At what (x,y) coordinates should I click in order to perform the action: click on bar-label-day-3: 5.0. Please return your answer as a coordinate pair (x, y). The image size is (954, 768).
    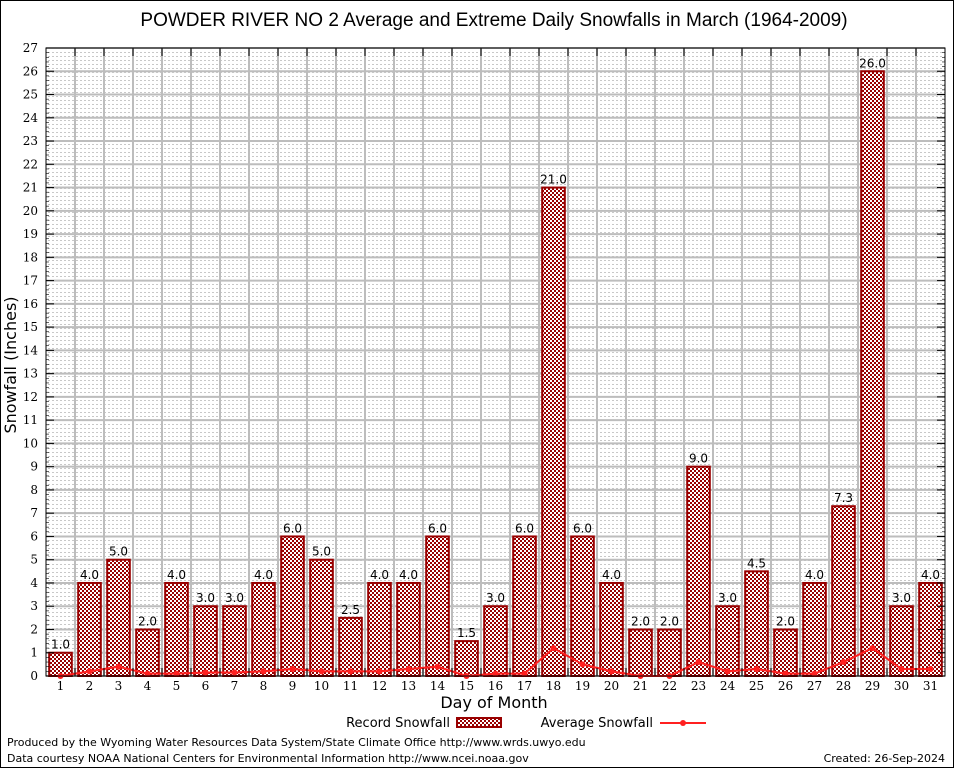
    Looking at the image, I should click on (118, 552).